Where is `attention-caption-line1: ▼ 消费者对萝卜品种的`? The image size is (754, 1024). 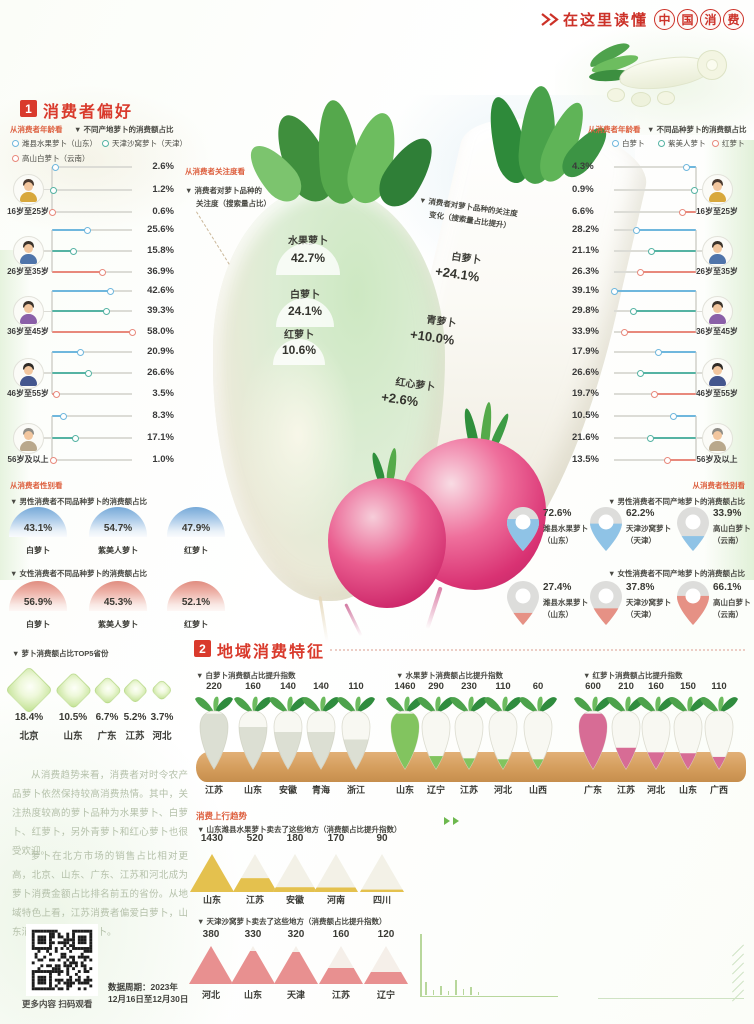
attention-caption-line1: ▼ 消费者对萝卜品种的 is located at coordinates (224, 190).